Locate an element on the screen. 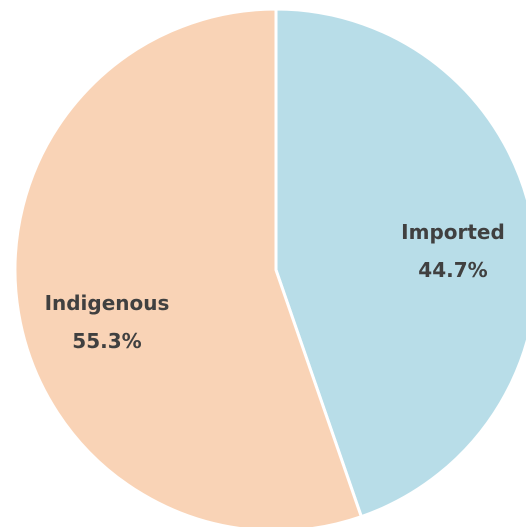  slice-category-label-imported: Imported is located at coordinates (453, 232).